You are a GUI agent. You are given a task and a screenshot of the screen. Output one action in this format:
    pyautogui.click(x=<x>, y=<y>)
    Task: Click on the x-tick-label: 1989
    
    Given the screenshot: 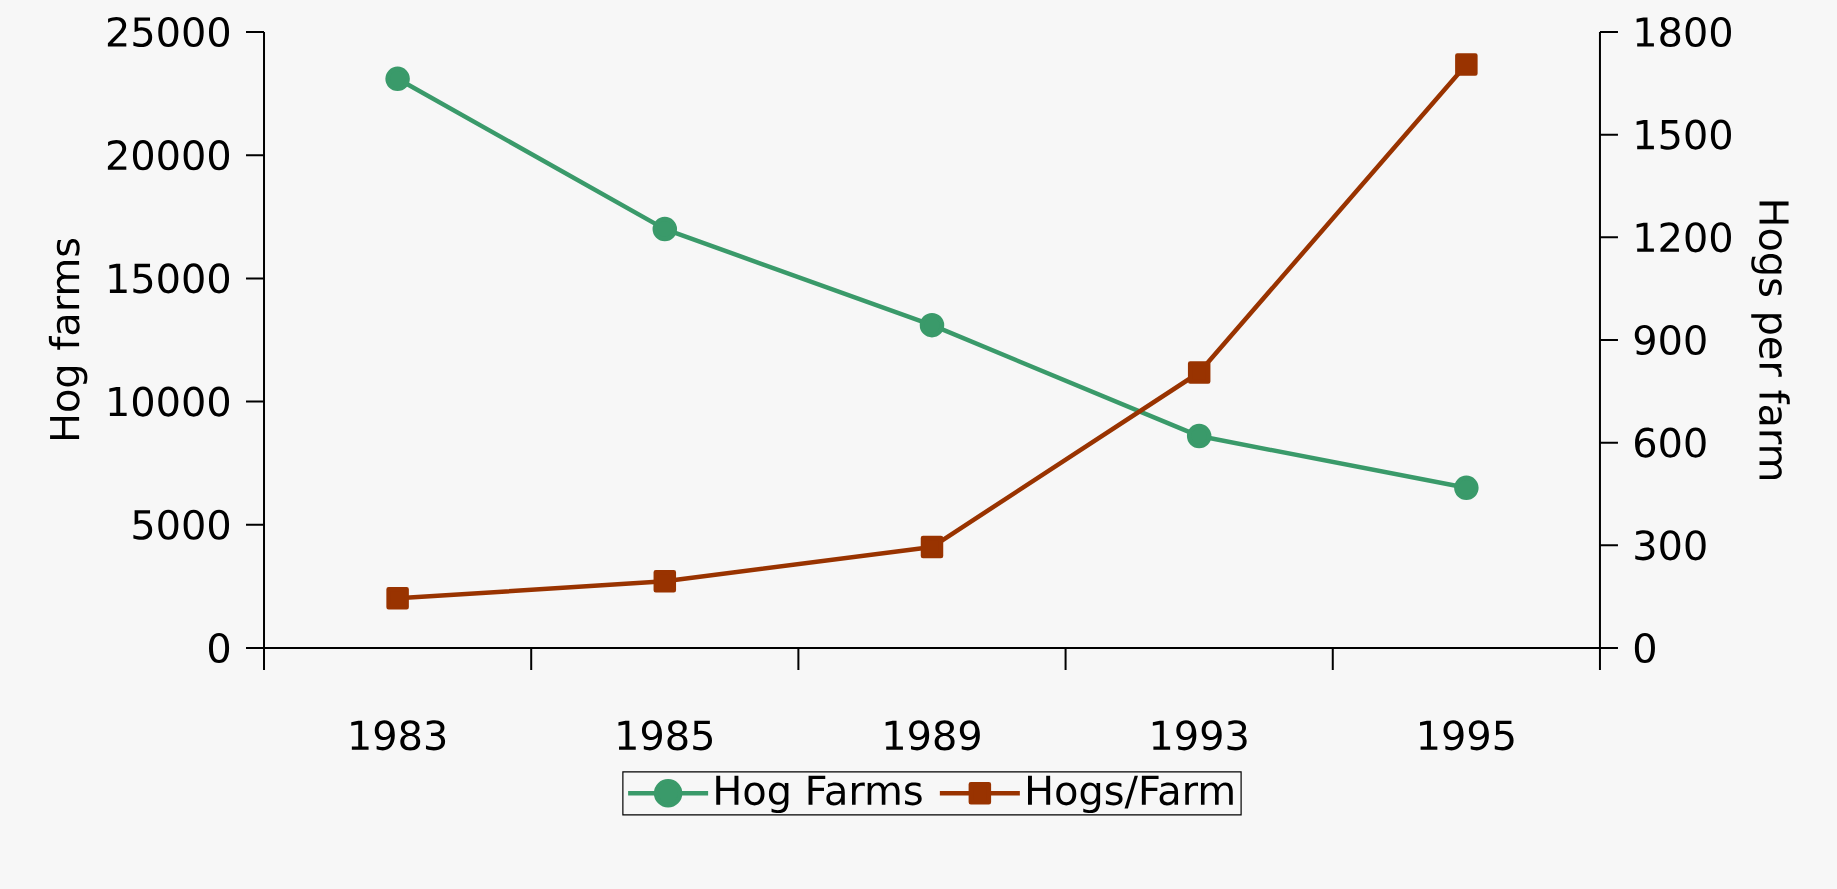 What is the action you would take?
    pyautogui.click(x=932, y=735)
    